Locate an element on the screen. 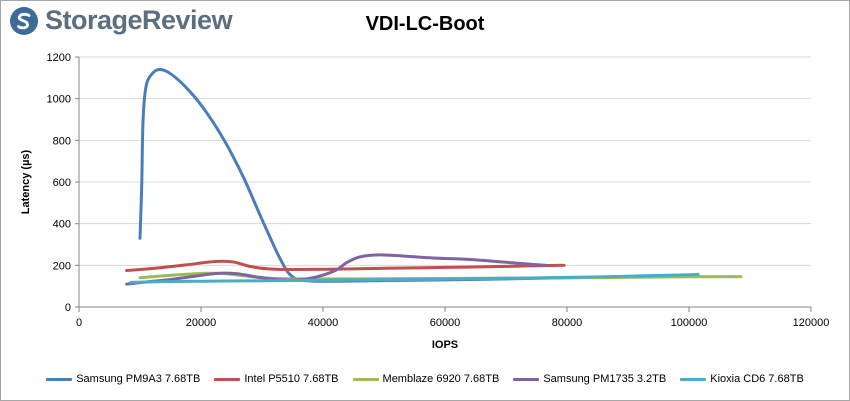  series-line-samsung-pm1735-3-2tb is located at coordinates (336, 269).